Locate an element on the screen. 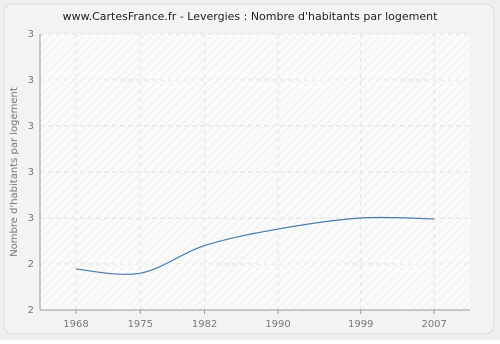  x-tick-label: 1999 is located at coordinates (360, 324).